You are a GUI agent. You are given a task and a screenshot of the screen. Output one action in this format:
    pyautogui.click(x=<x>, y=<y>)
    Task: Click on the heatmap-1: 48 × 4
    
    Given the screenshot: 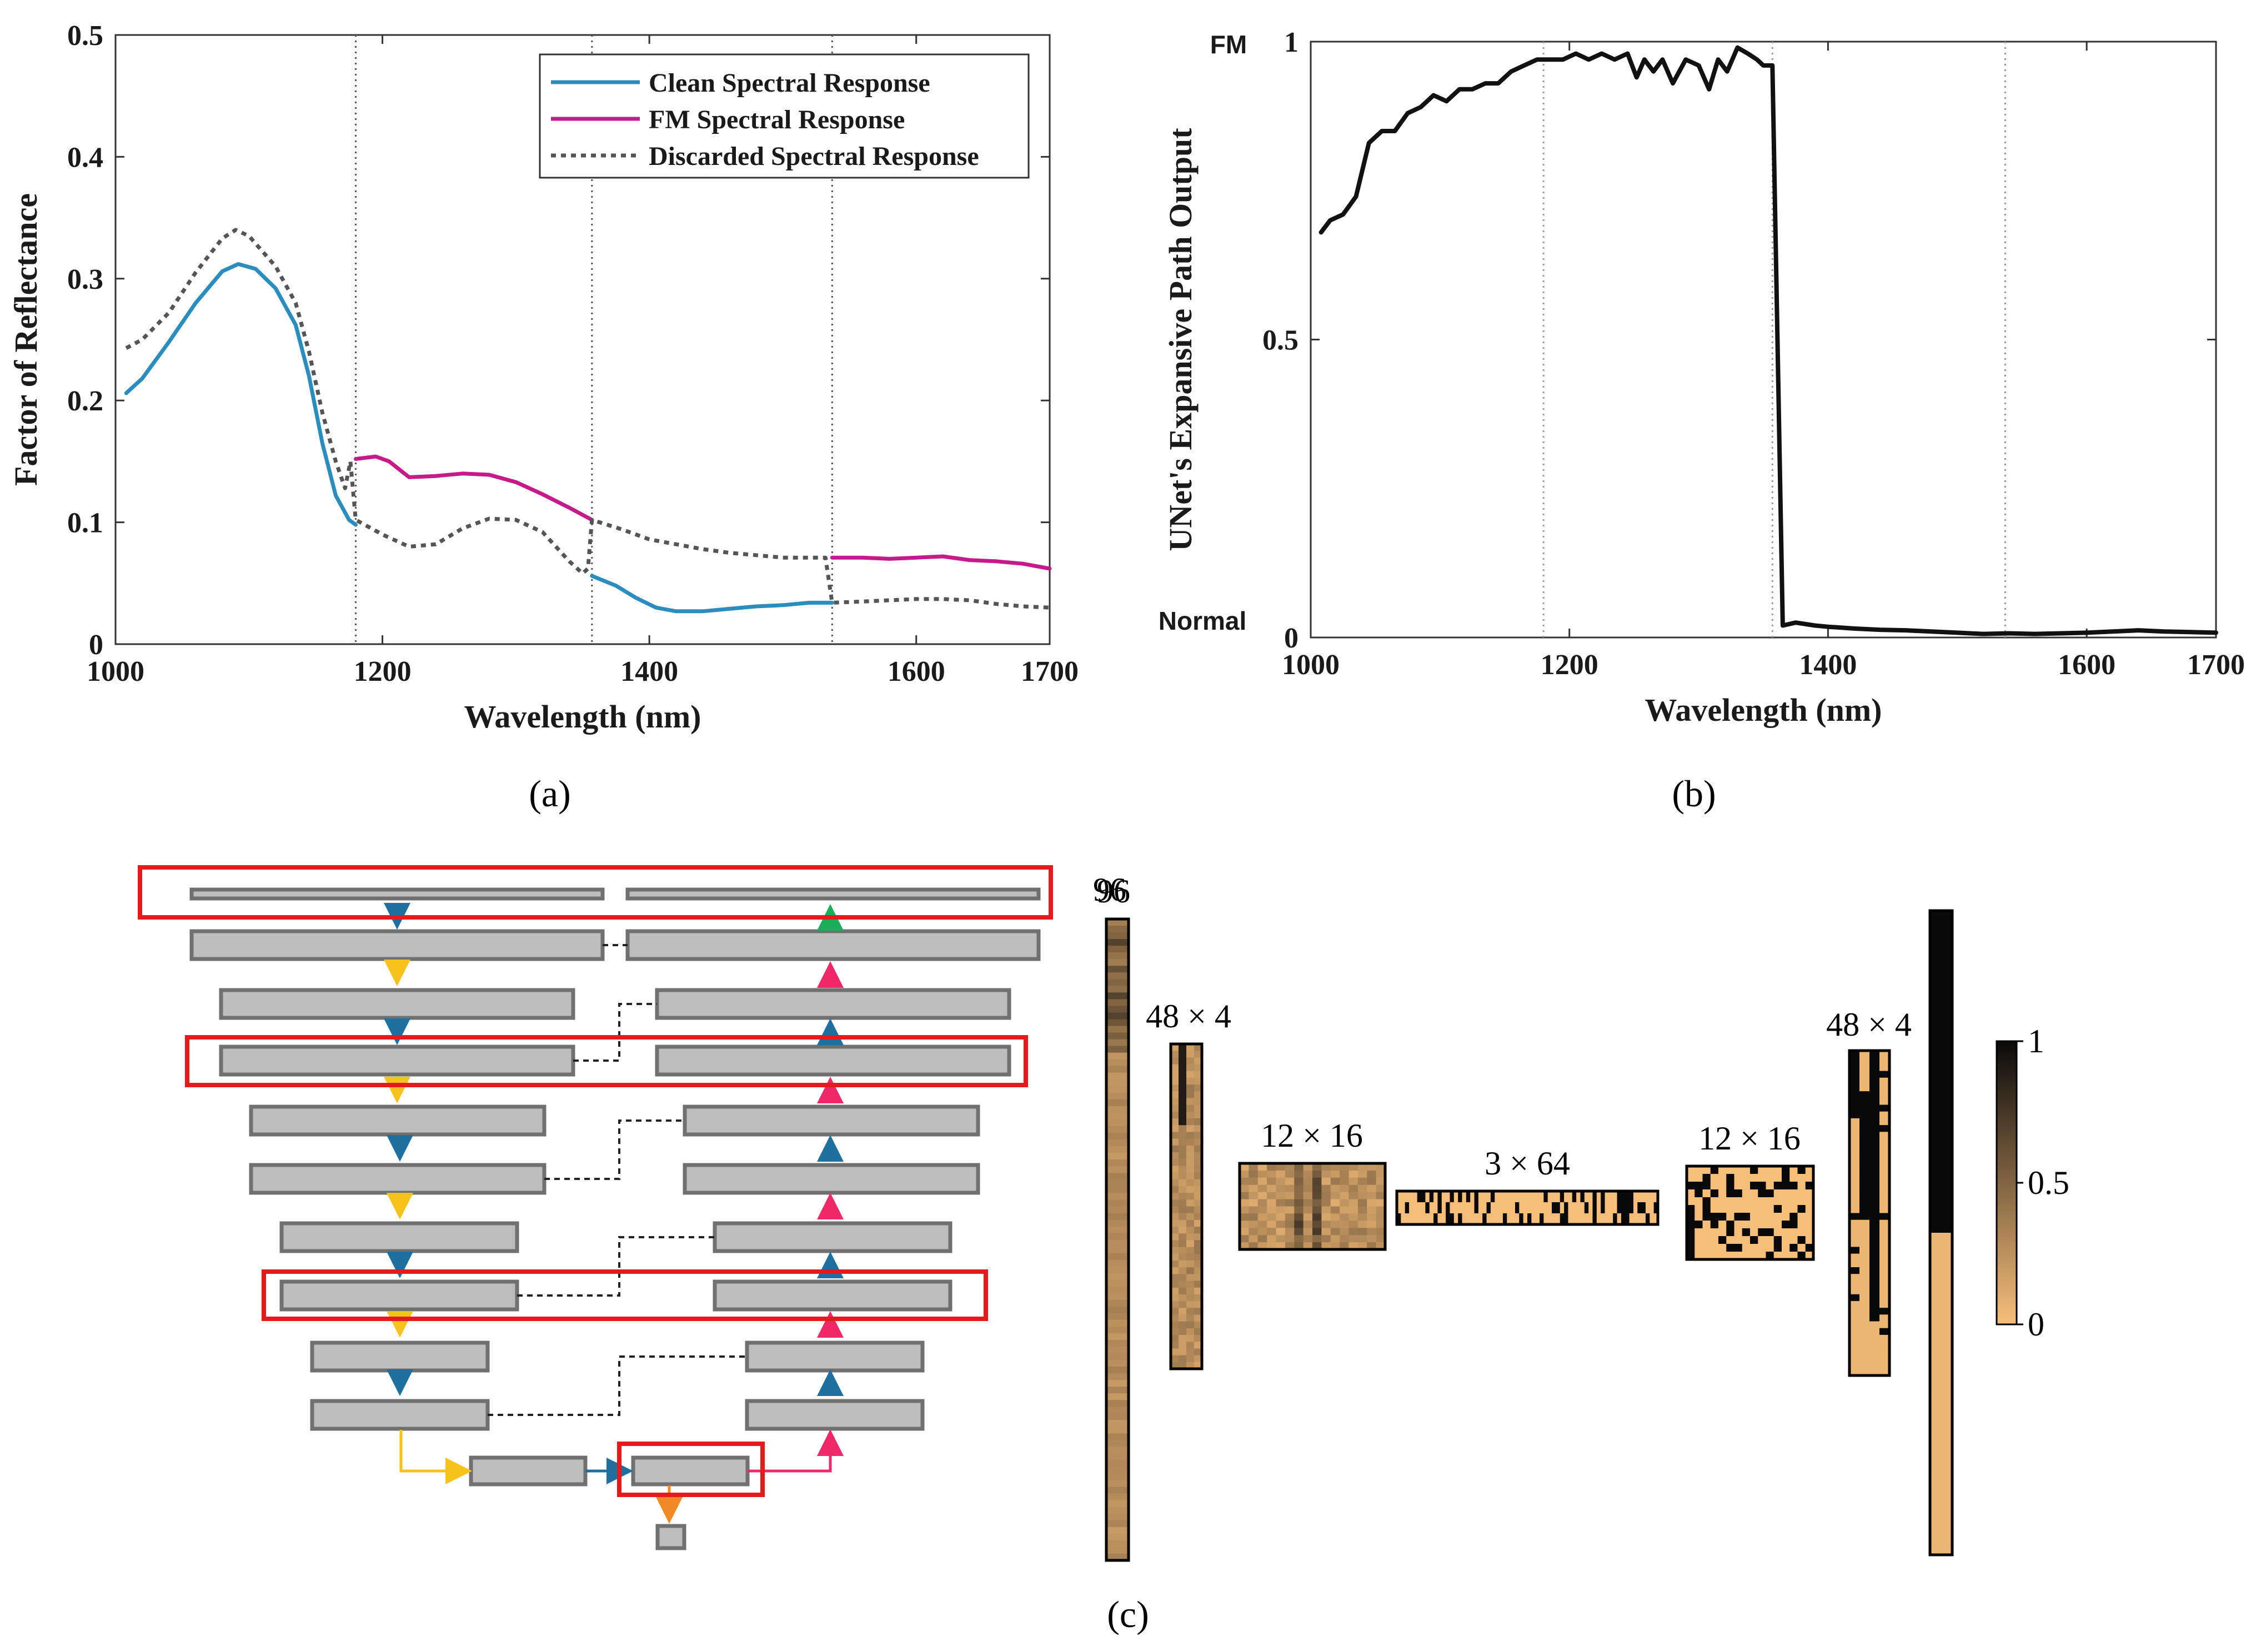 What is the action you would take?
    pyautogui.click(x=1188, y=1184)
    